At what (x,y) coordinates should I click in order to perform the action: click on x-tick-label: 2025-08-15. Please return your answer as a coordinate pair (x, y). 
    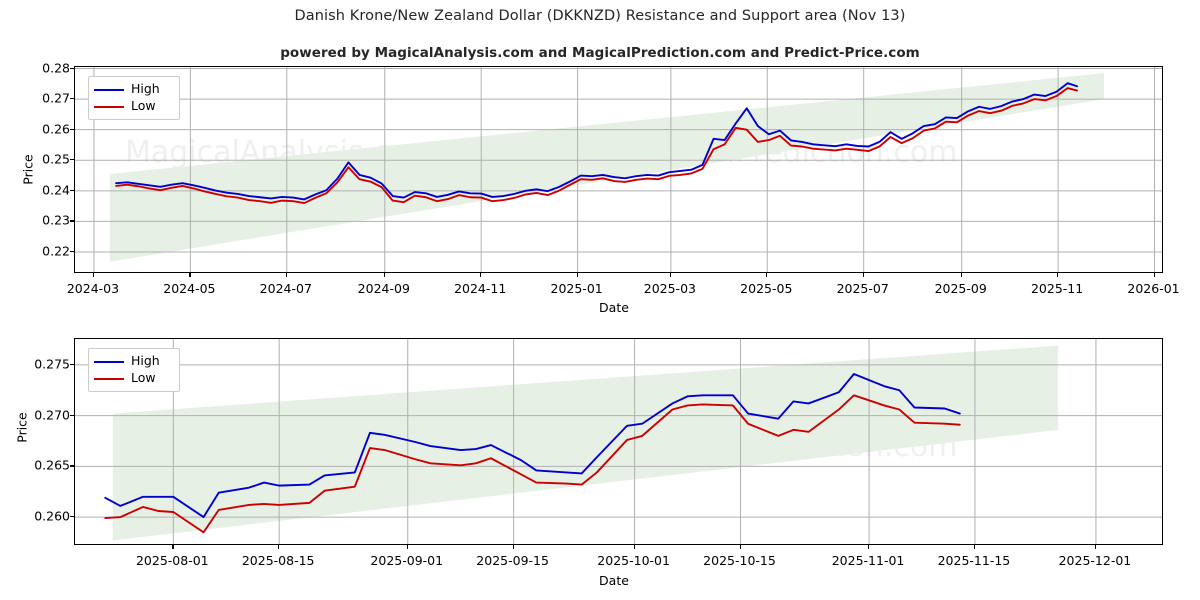
    Looking at the image, I should click on (278, 560).